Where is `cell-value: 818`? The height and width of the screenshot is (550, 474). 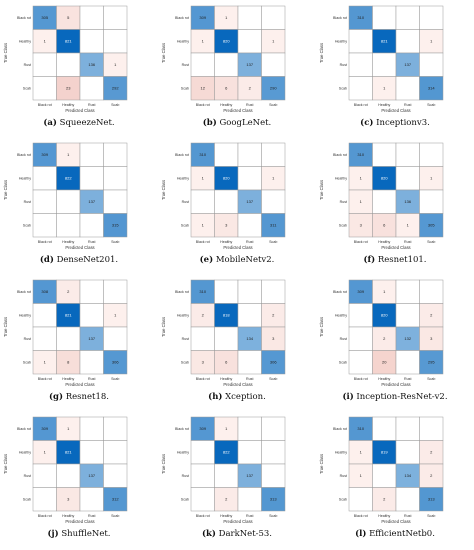 cell-value: 818 is located at coordinates (226, 315).